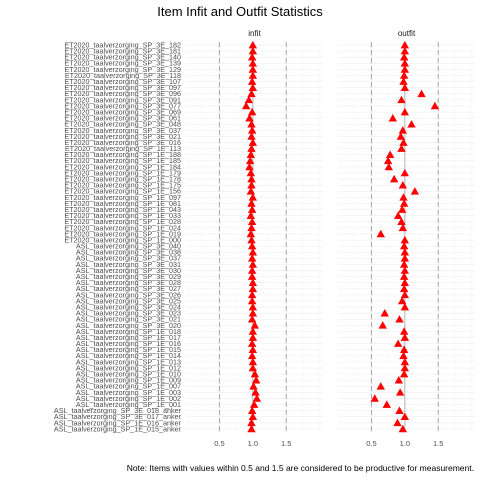  Describe the element at coordinates (122, 51) in the screenshot. I see `y-tick-label: ET2020_taalverzorging_SP_3E_181` at that location.